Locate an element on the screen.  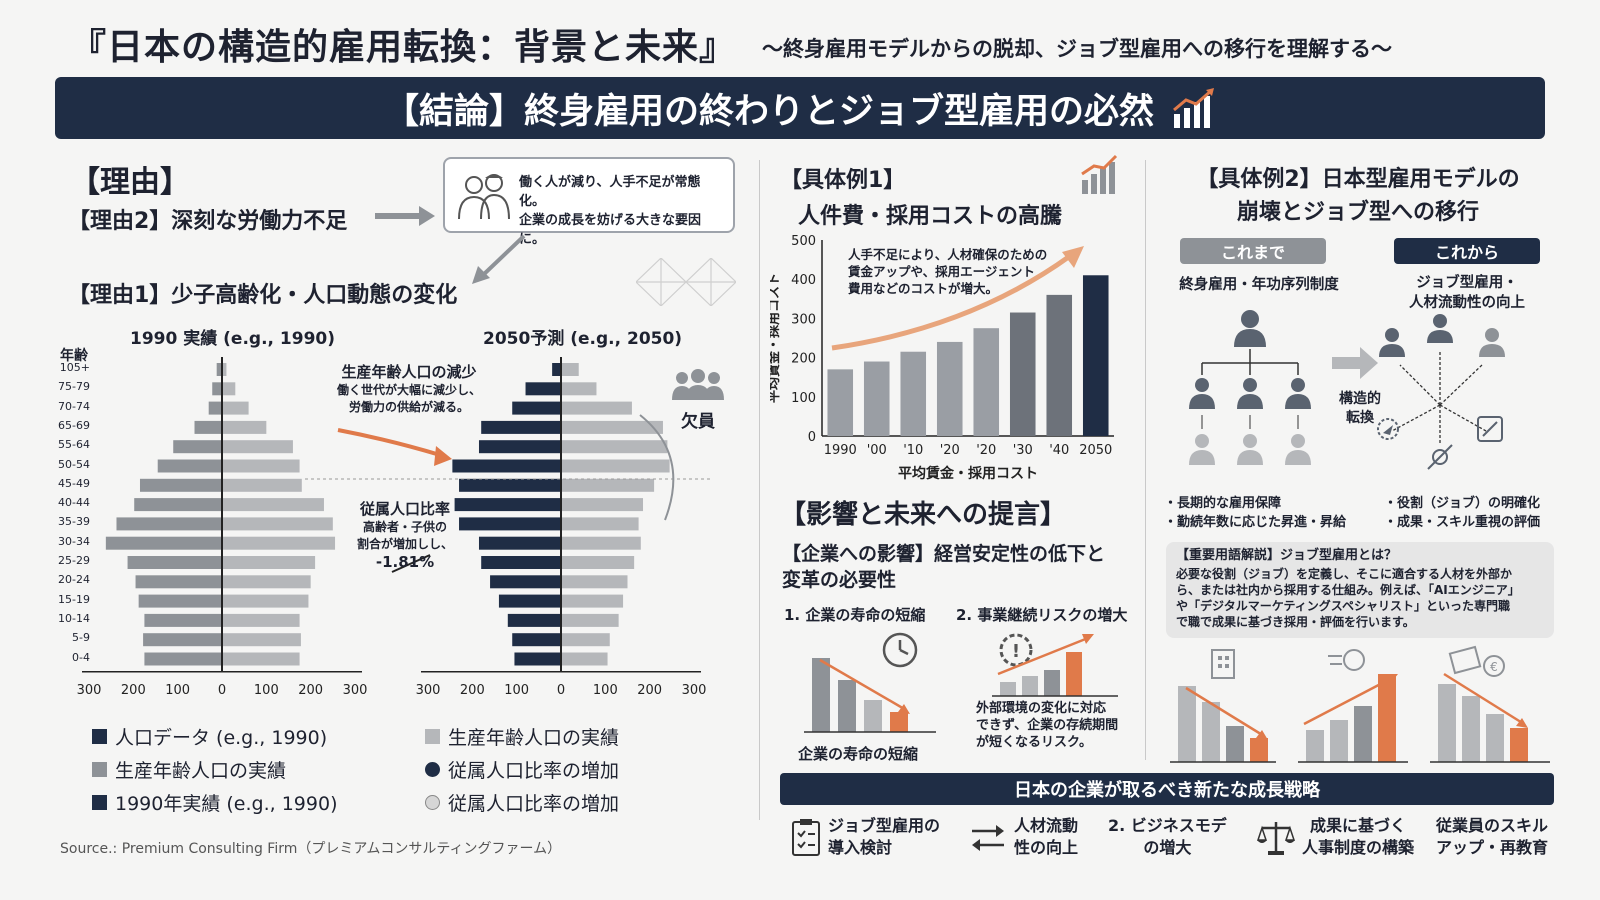
decline-line-2: 労働力の供給が減る。 is located at coordinates (408, 407).